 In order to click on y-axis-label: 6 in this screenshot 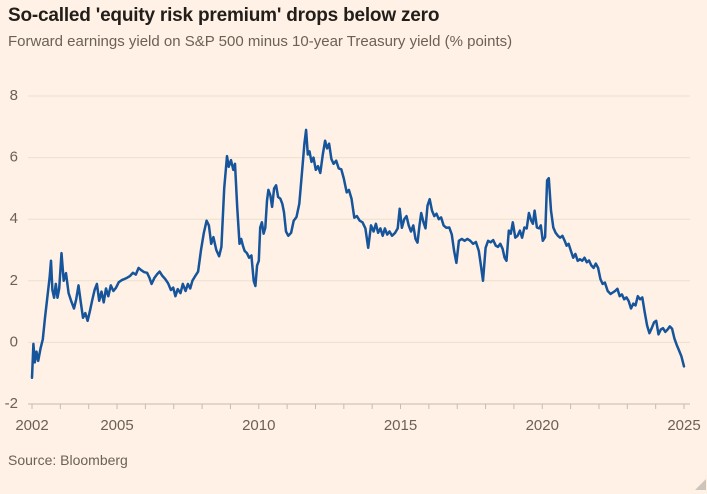, I will do `click(14, 157)`.